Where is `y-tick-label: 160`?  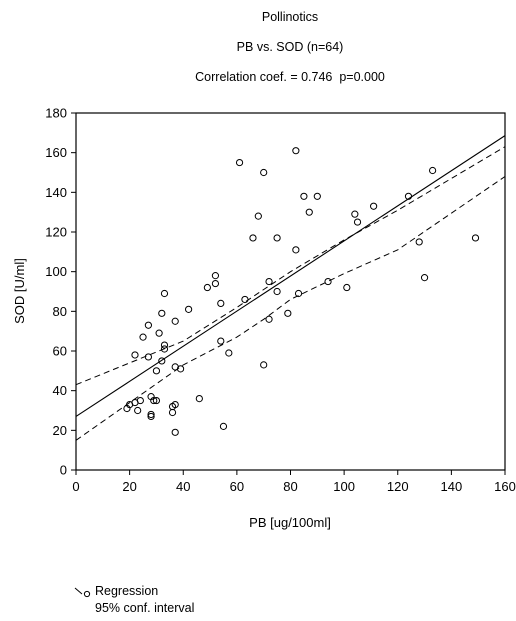 y-tick-label: 160 is located at coordinates (56, 152).